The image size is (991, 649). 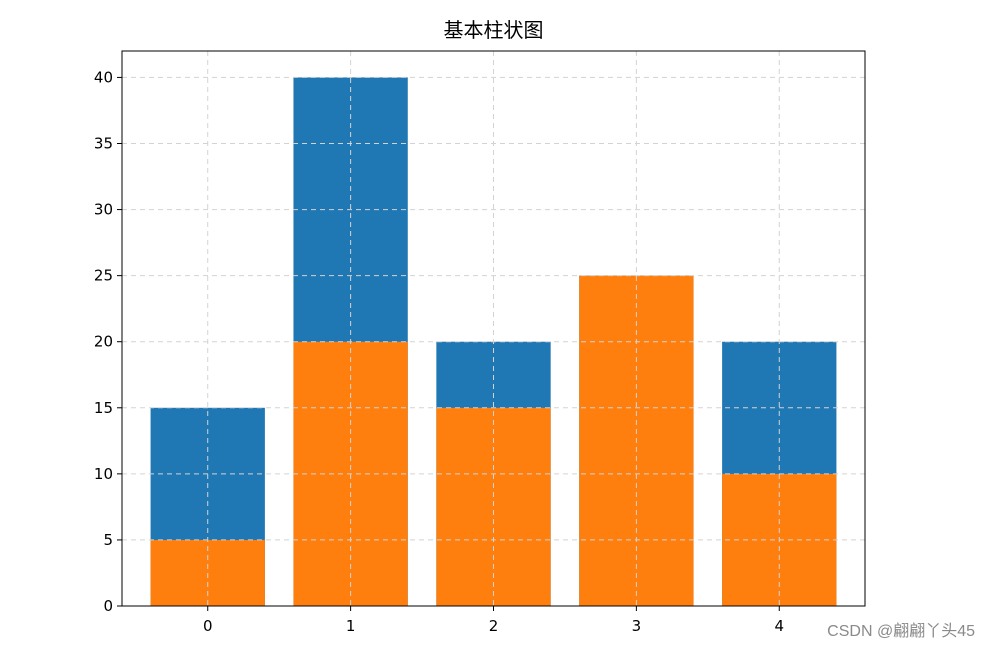 What do you see at coordinates (901, 631) in the screenshot?
I see `watermark: CSDN @翩翩丫头45` at bounding box center [901, 631].